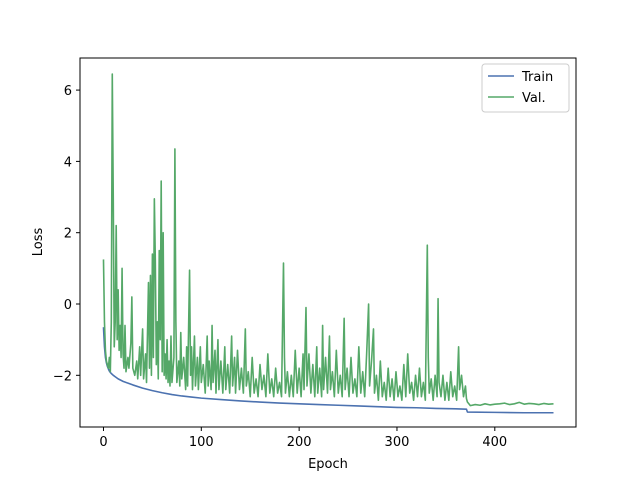 This screenshot has width=640, height=480. Describe the element at coordinates (525, 88) in the screenshot. I see `legend: Train Val.` at that location.